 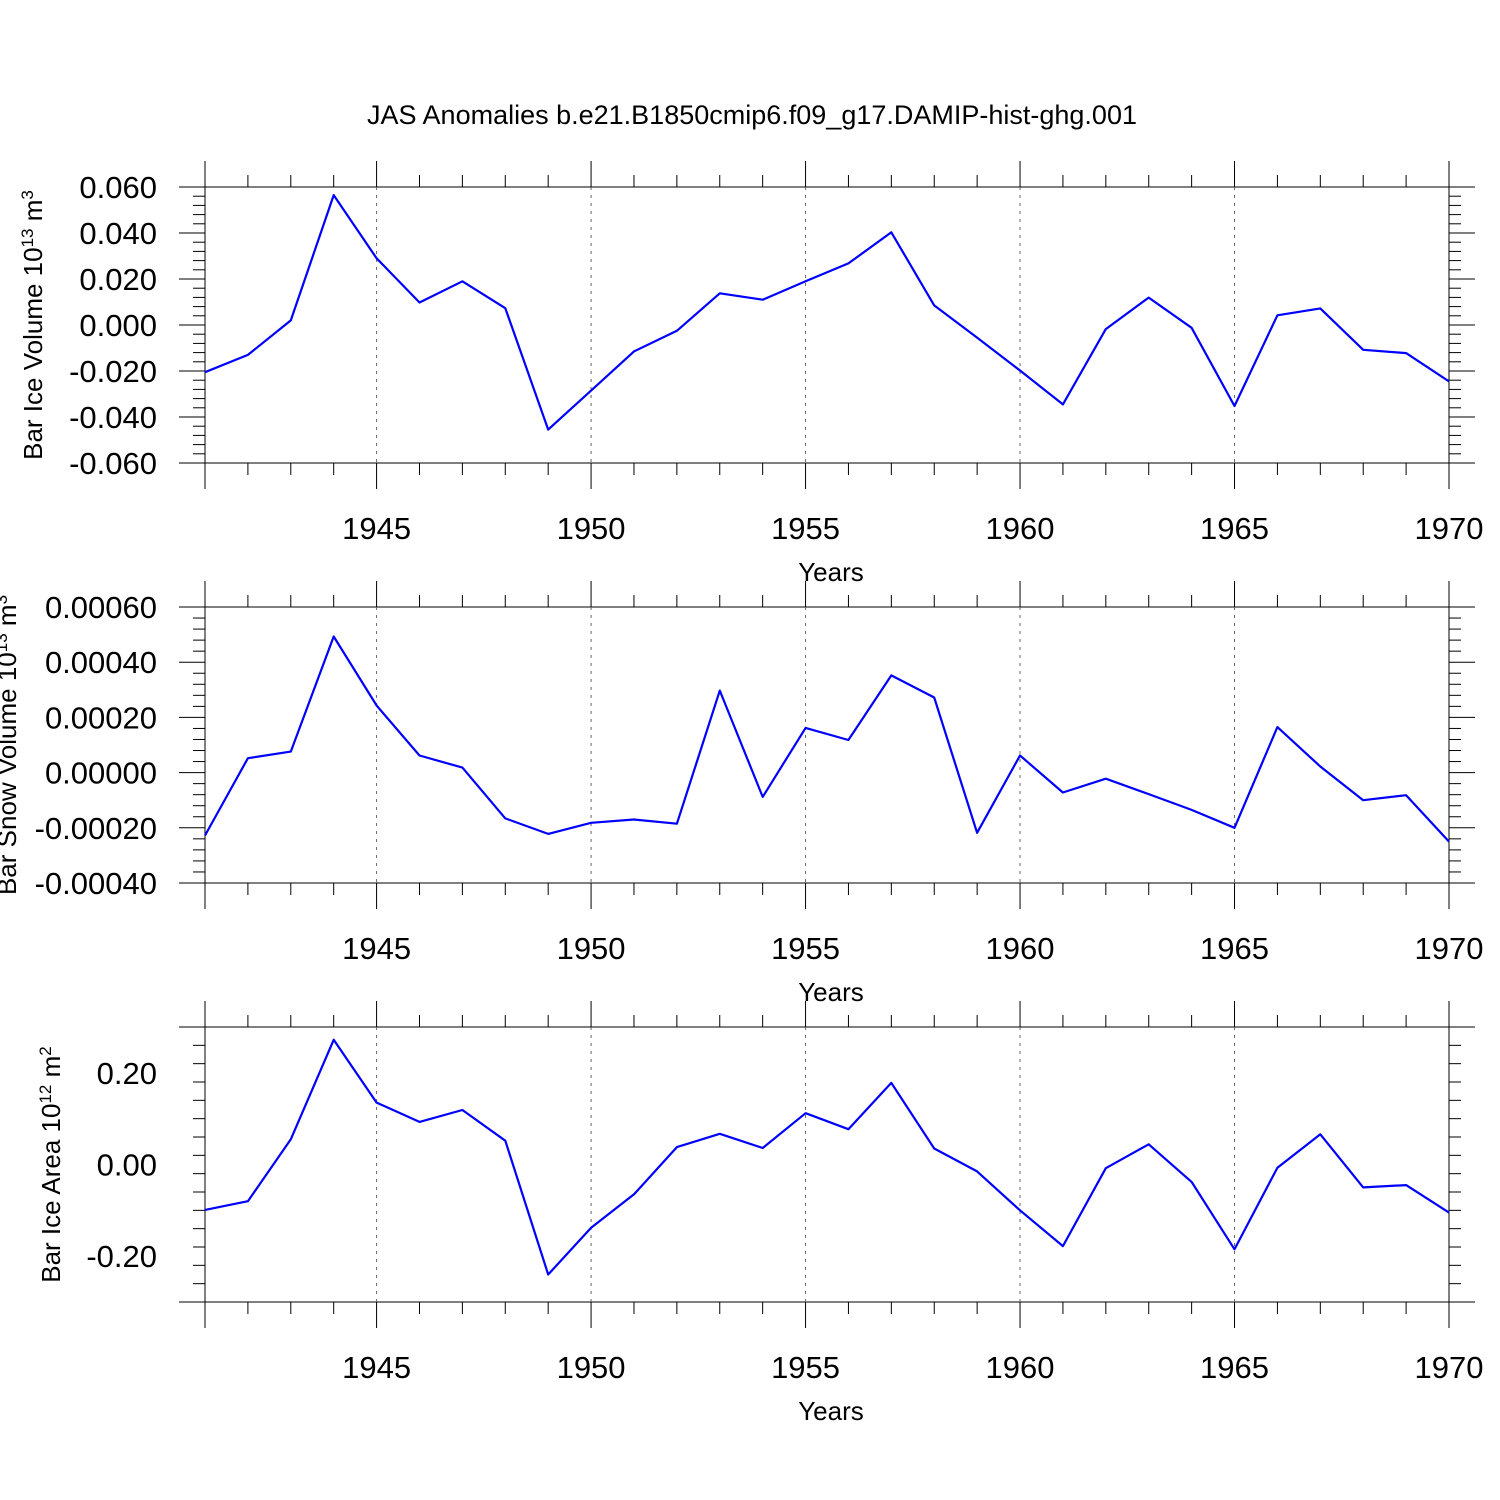 I want to click on y-tick-label: 0.000, so click(x=118, y=325).